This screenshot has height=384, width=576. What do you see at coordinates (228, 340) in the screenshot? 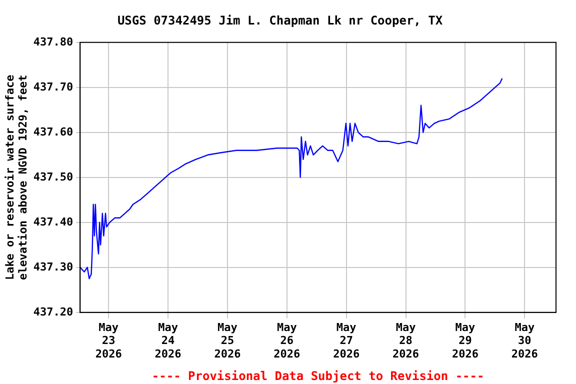
I see `x-tick-label: May 25 2026` at bounding box center [228, 340].